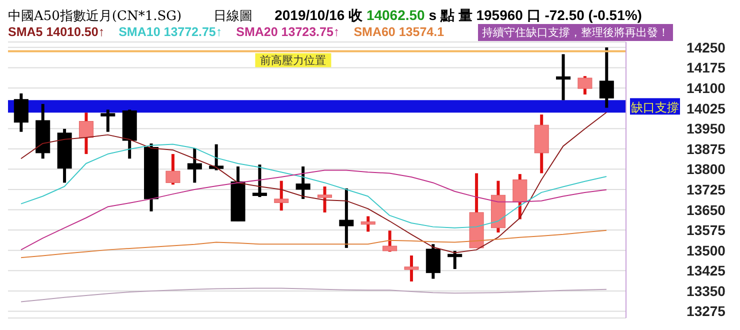  I want to click on text: SMA60 13574.1, so click(399, 32).